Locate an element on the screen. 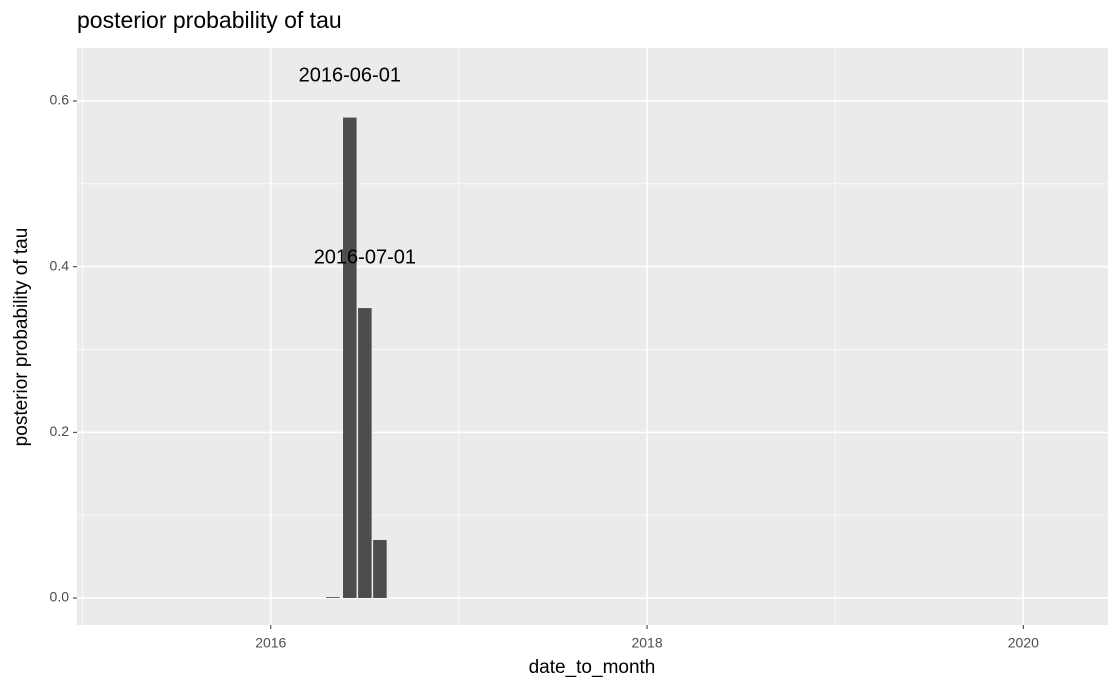  x-tick-label: 2020 is located at coordinates (1023, 643).